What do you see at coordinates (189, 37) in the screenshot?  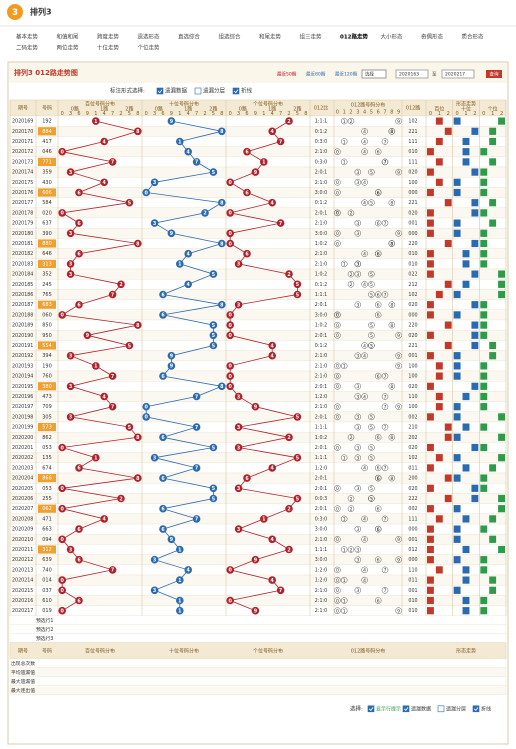 I see `nav-link: 直选综合` at bounding box center [189, 37].